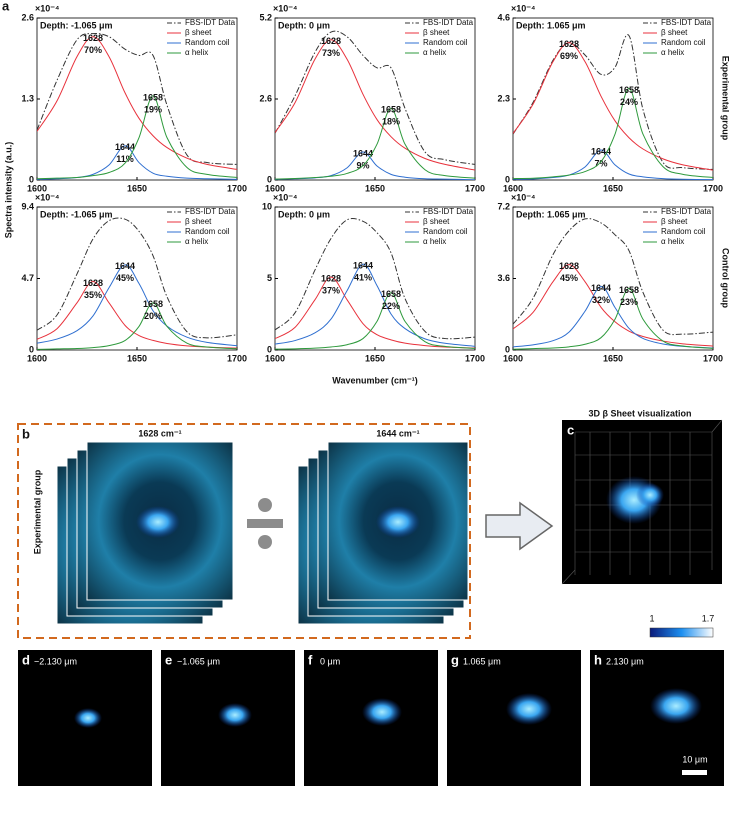 Image resolution: width=731 pixels, height=814 pixels. I want to click on panel-title: 3D β Sheet visualization, so click(639, 413).